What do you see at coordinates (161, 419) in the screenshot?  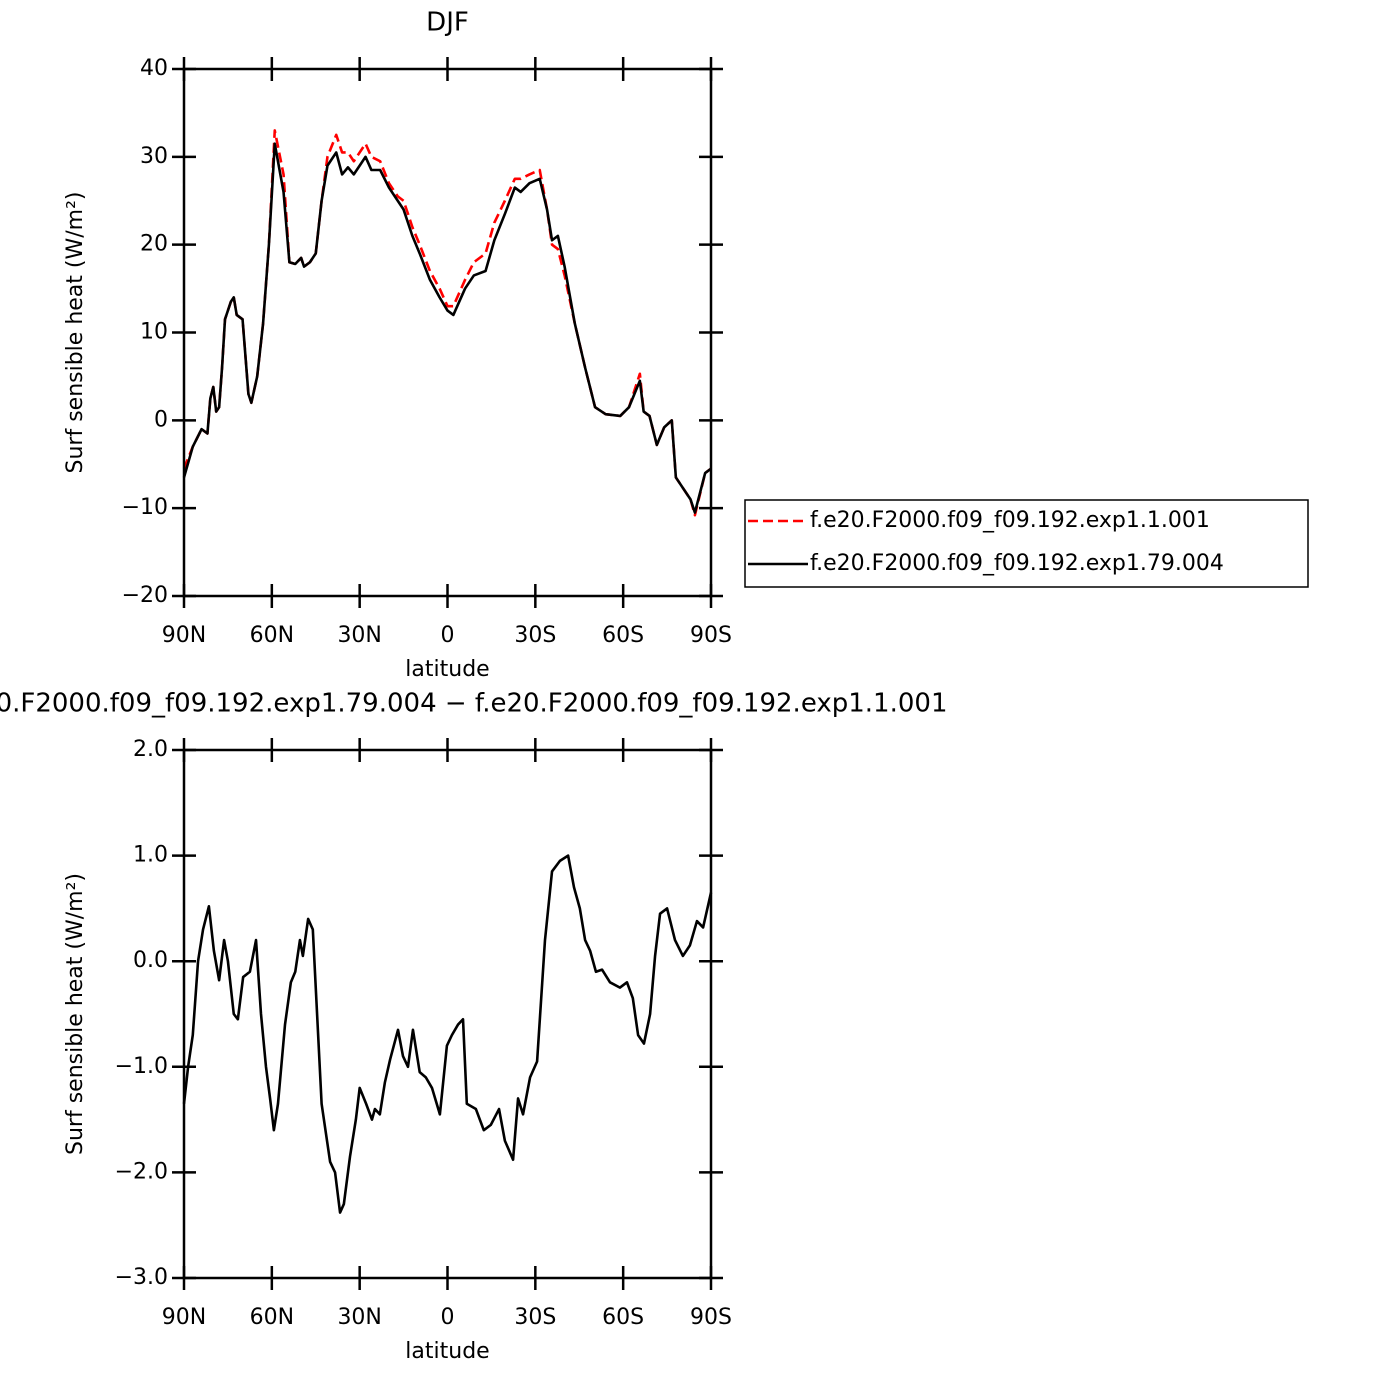 I see `y-tick-label: 0` at bounding box center [161, 419].